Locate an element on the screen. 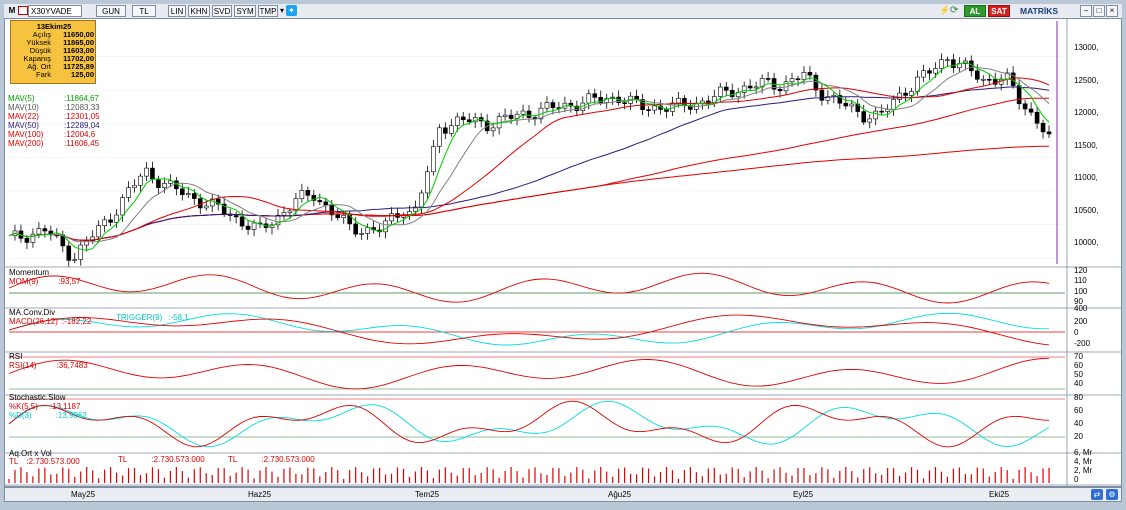  menu-m-button: M is located at coordinates (12, 10).